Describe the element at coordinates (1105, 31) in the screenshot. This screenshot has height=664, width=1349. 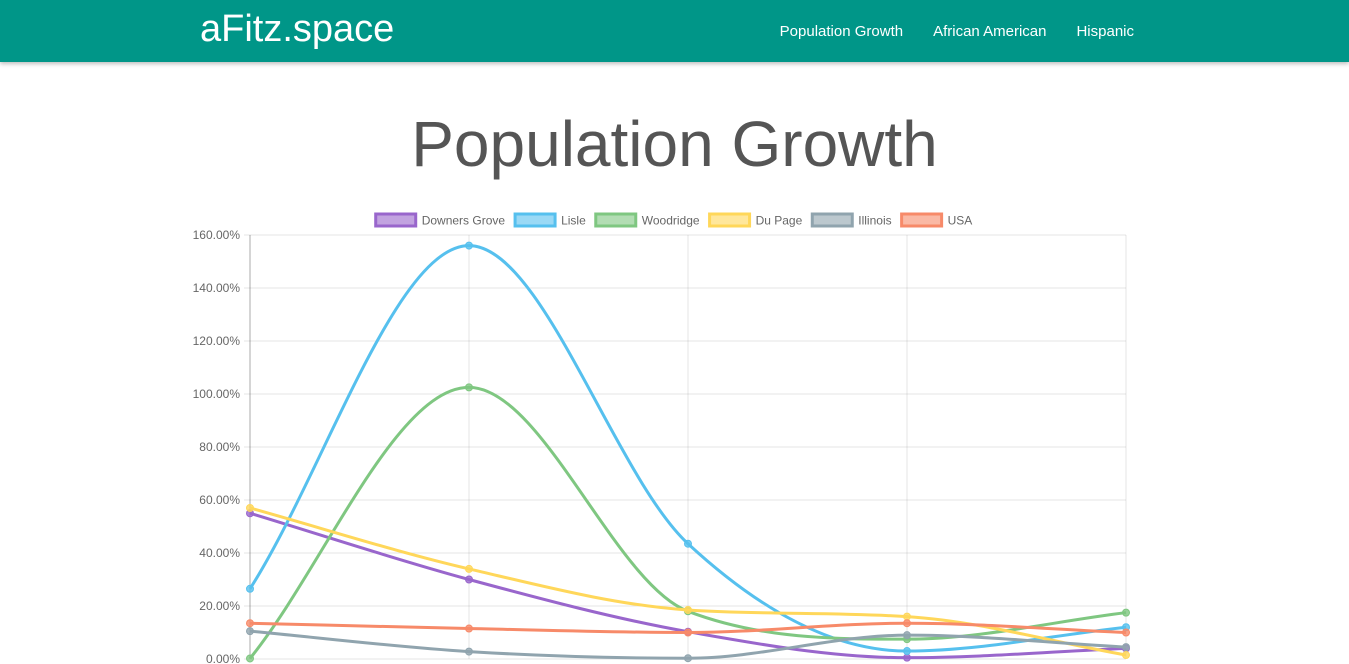
I see `nav-link-hispanic: Hispanic` at that location.